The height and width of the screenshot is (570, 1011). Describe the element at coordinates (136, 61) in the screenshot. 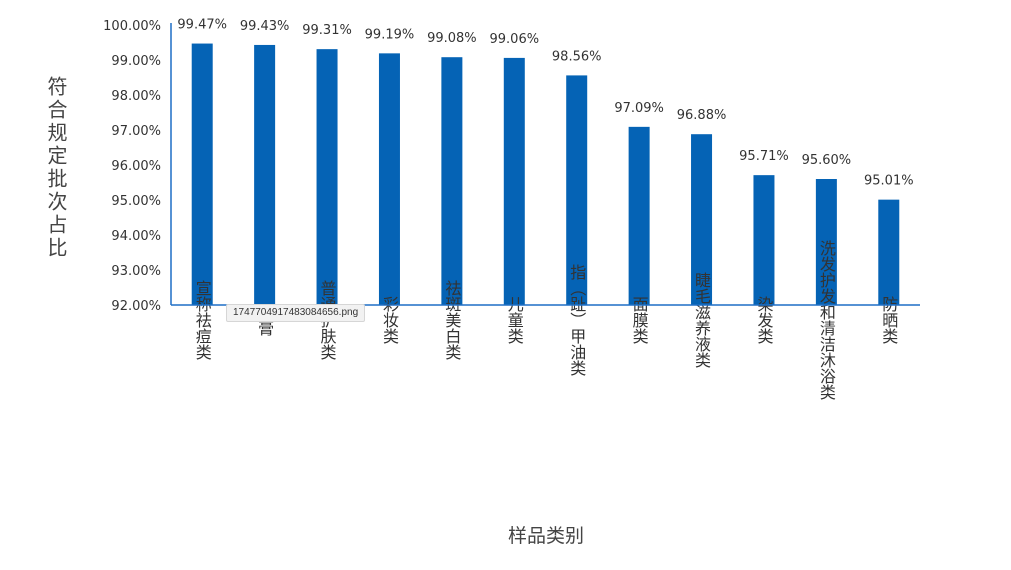

I see `y-tick-label: 99.00%` at that location.